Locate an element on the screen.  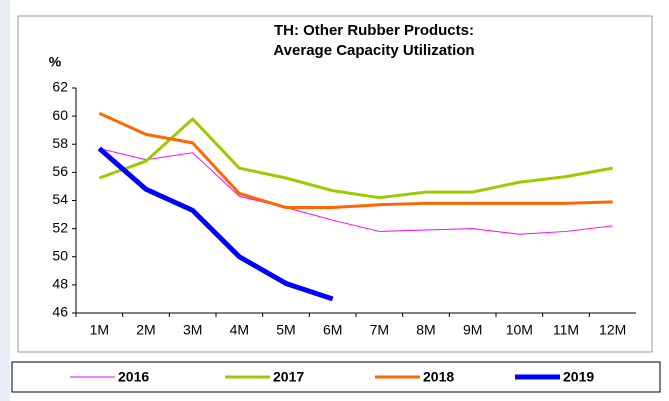
series-line is located at coordinates (215, 224).